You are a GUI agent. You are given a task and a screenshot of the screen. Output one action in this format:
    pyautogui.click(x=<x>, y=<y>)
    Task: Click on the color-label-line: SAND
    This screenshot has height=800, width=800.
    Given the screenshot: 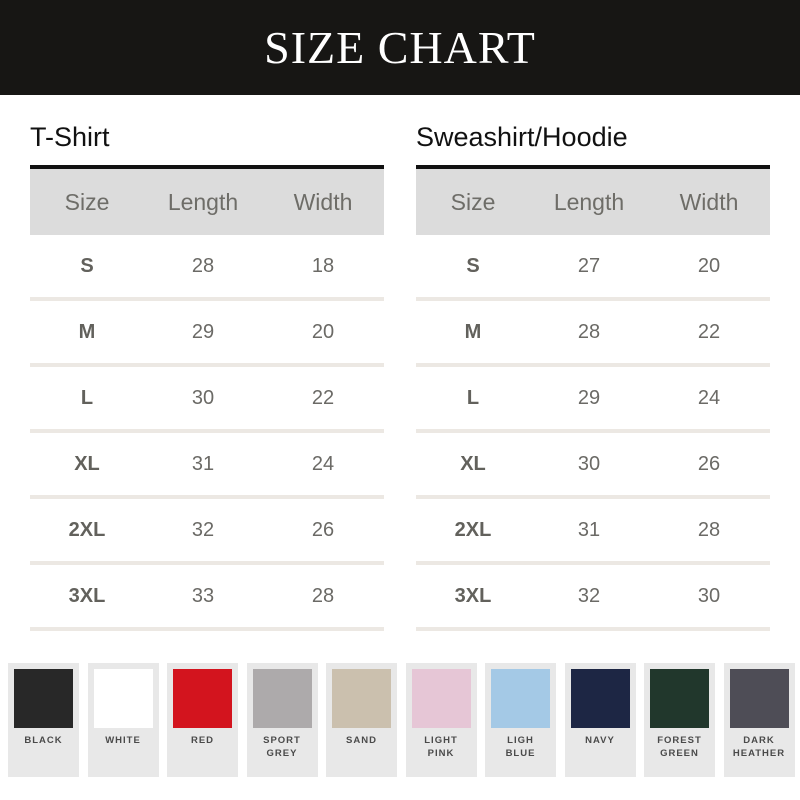 What is the action you would take?
    pyautogui.click(x=361, y=740)
    